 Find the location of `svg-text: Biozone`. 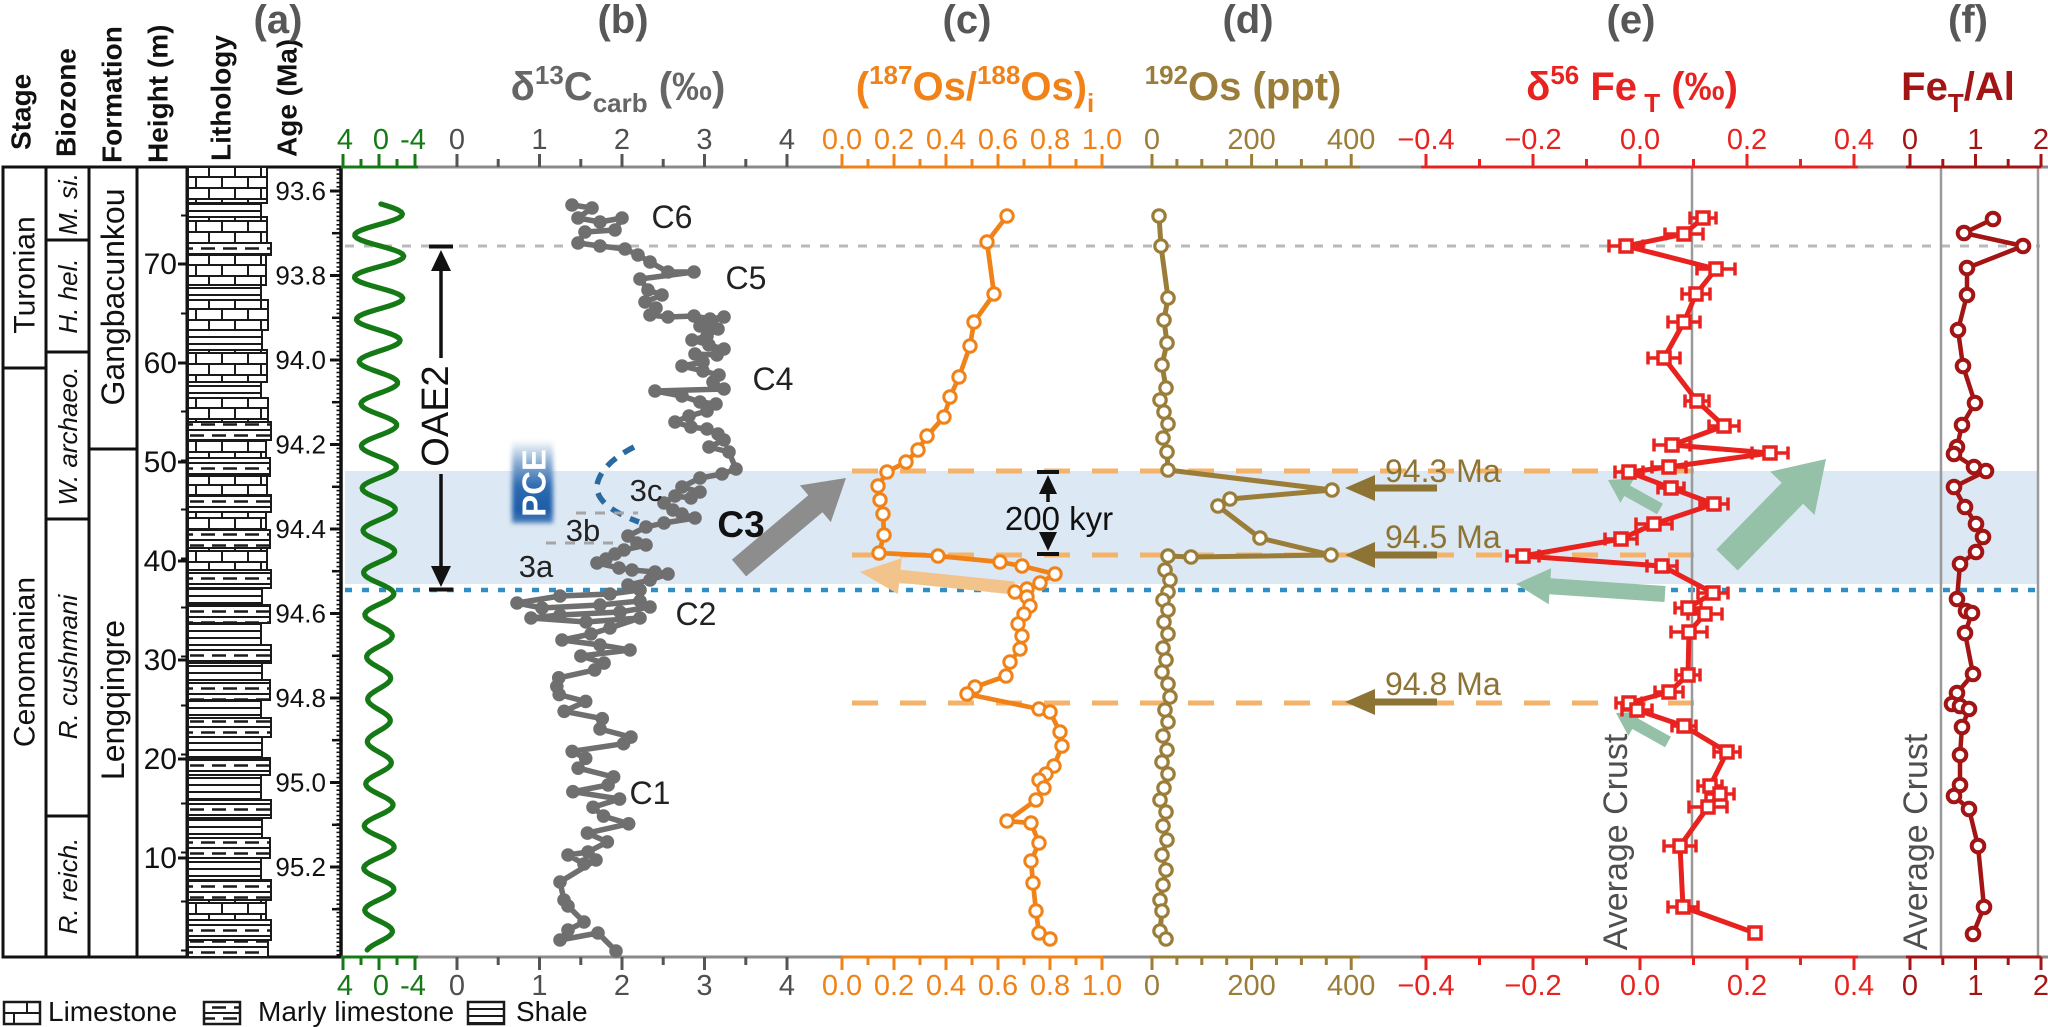

svg-text: Biozone is located at coordinates (66, 102).